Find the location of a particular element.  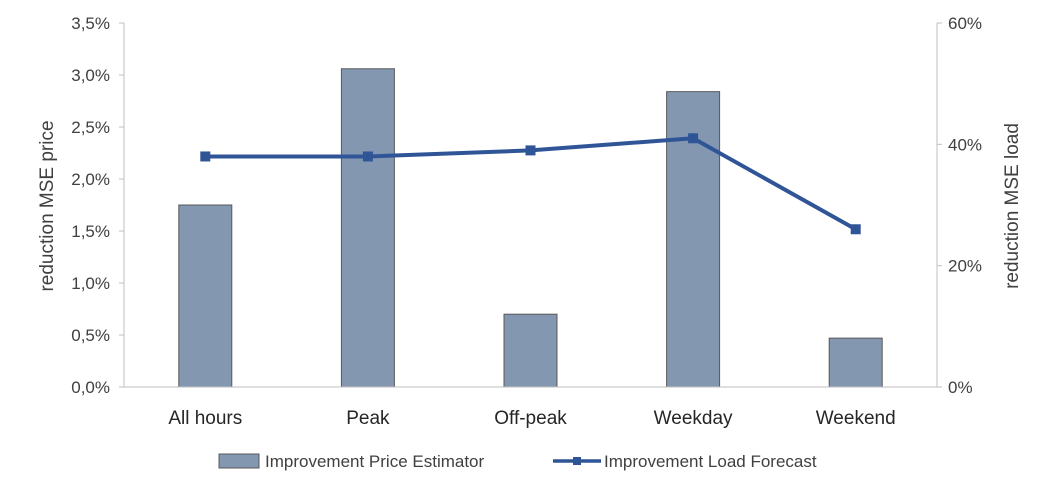

left-tick-label: 0,0% is located at coordinates (90, 387).